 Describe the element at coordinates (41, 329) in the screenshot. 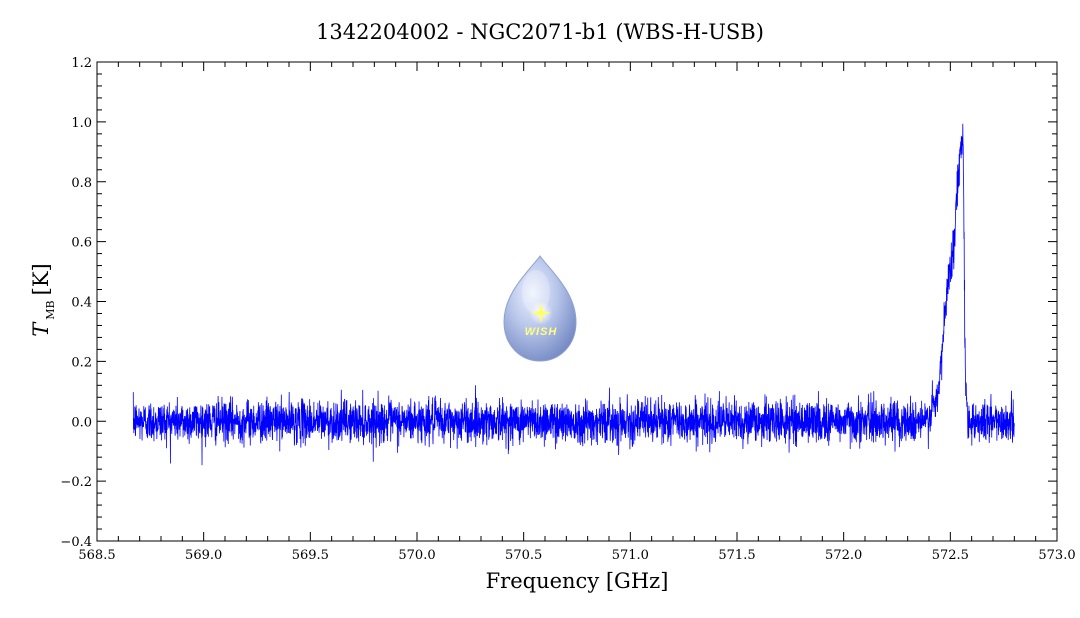

I see `y-axis-label-symbol: T` at that location.